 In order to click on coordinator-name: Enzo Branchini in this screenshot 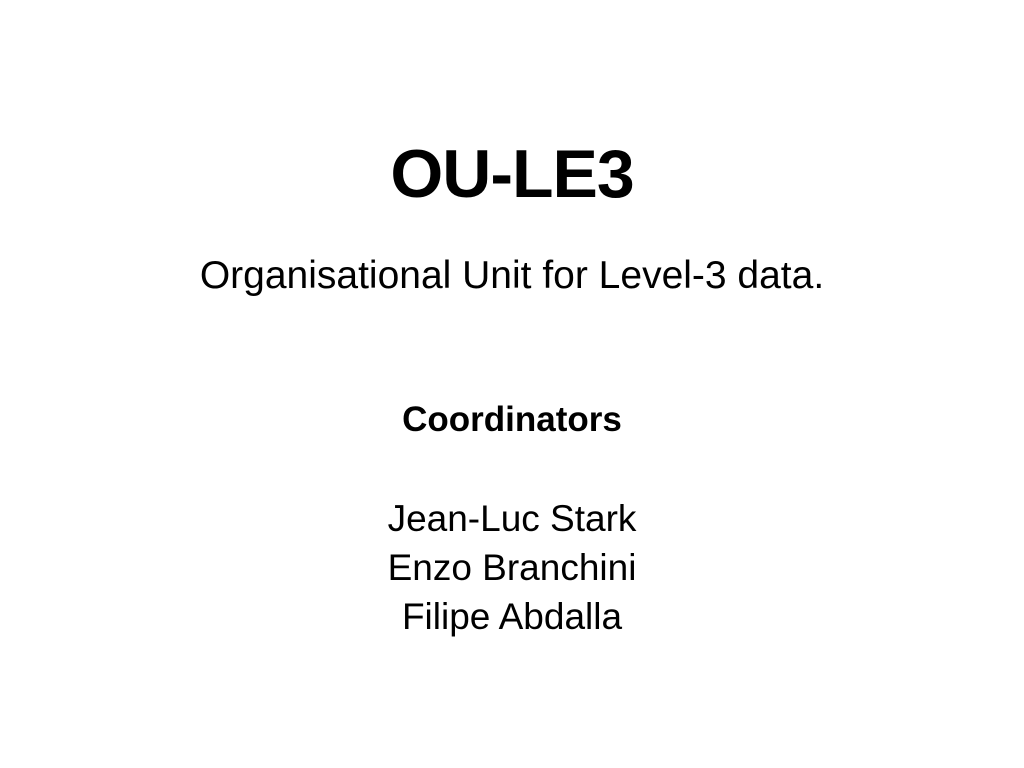, I will do `click(512, 567)`.